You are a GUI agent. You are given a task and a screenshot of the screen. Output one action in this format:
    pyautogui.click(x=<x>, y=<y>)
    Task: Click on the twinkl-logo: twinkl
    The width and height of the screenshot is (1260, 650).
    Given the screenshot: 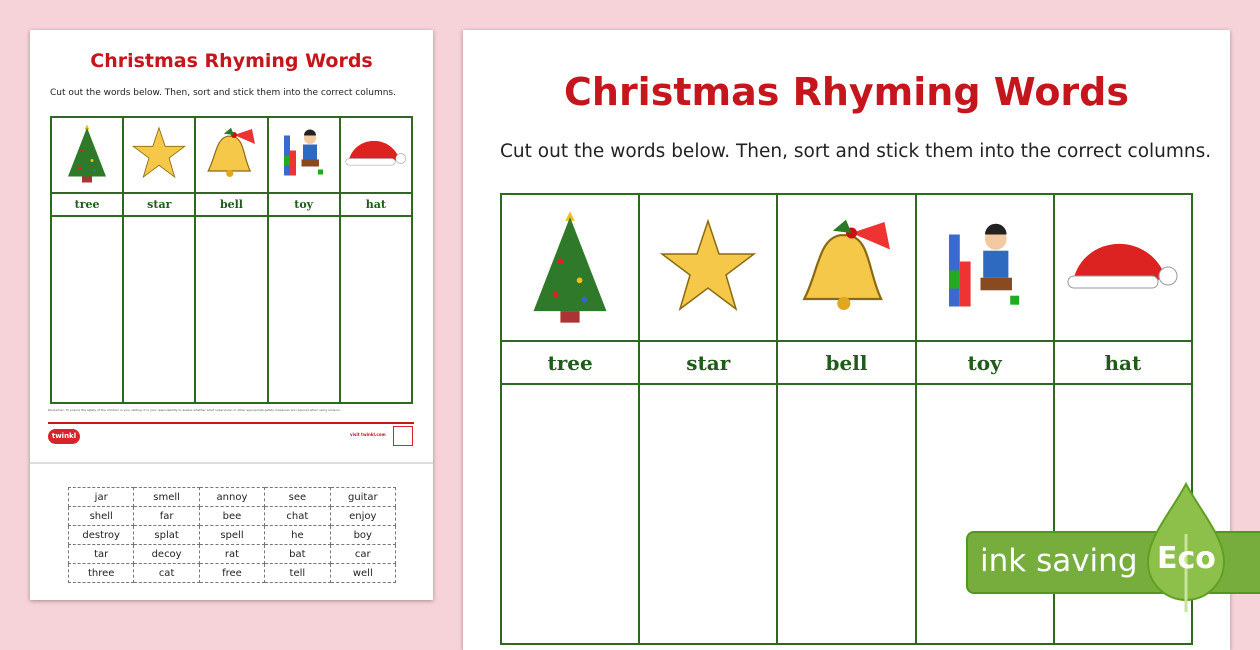 What is the action you would take?
    pyautogui.click(x=64, y=436)
    